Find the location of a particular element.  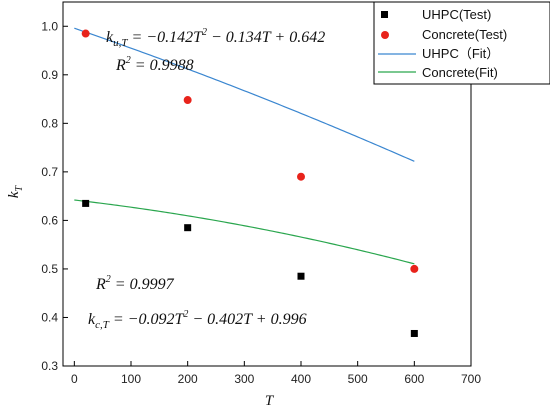

legend-box is located at coordinates (461, 43).